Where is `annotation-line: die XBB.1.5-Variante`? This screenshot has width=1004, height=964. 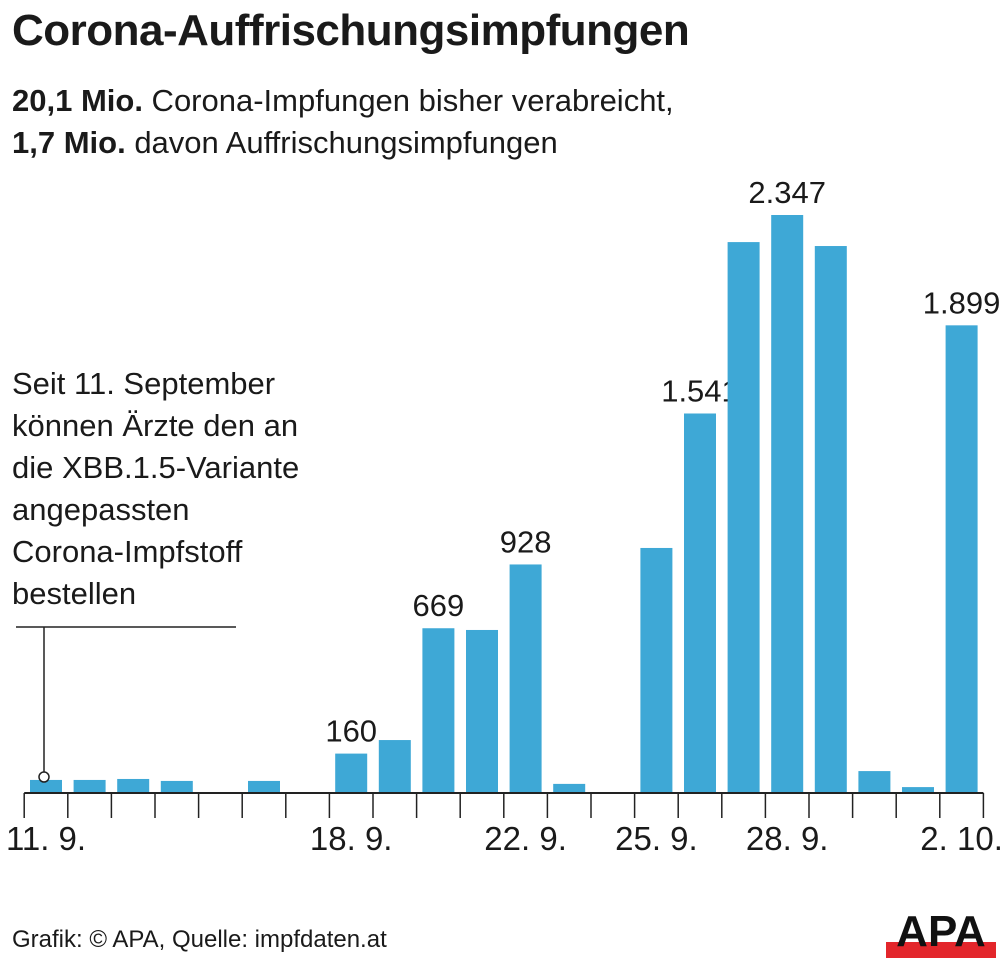
annotation-line: die XBB.1.5-Variante is located at coordinates (156, 467).